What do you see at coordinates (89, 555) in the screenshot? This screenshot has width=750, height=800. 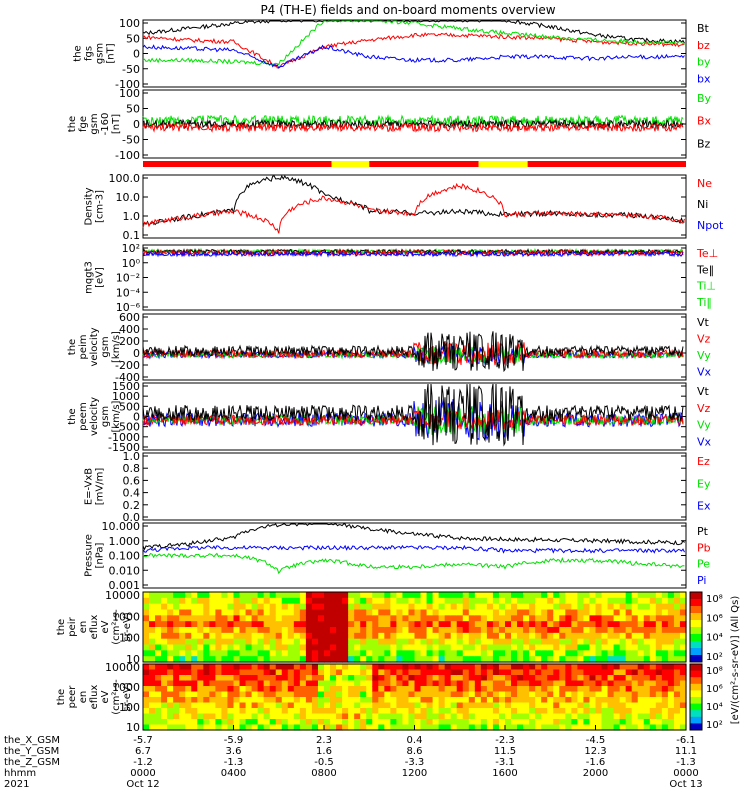 I see `y-axis-label: Pressure` at bounding box center [89, 555].